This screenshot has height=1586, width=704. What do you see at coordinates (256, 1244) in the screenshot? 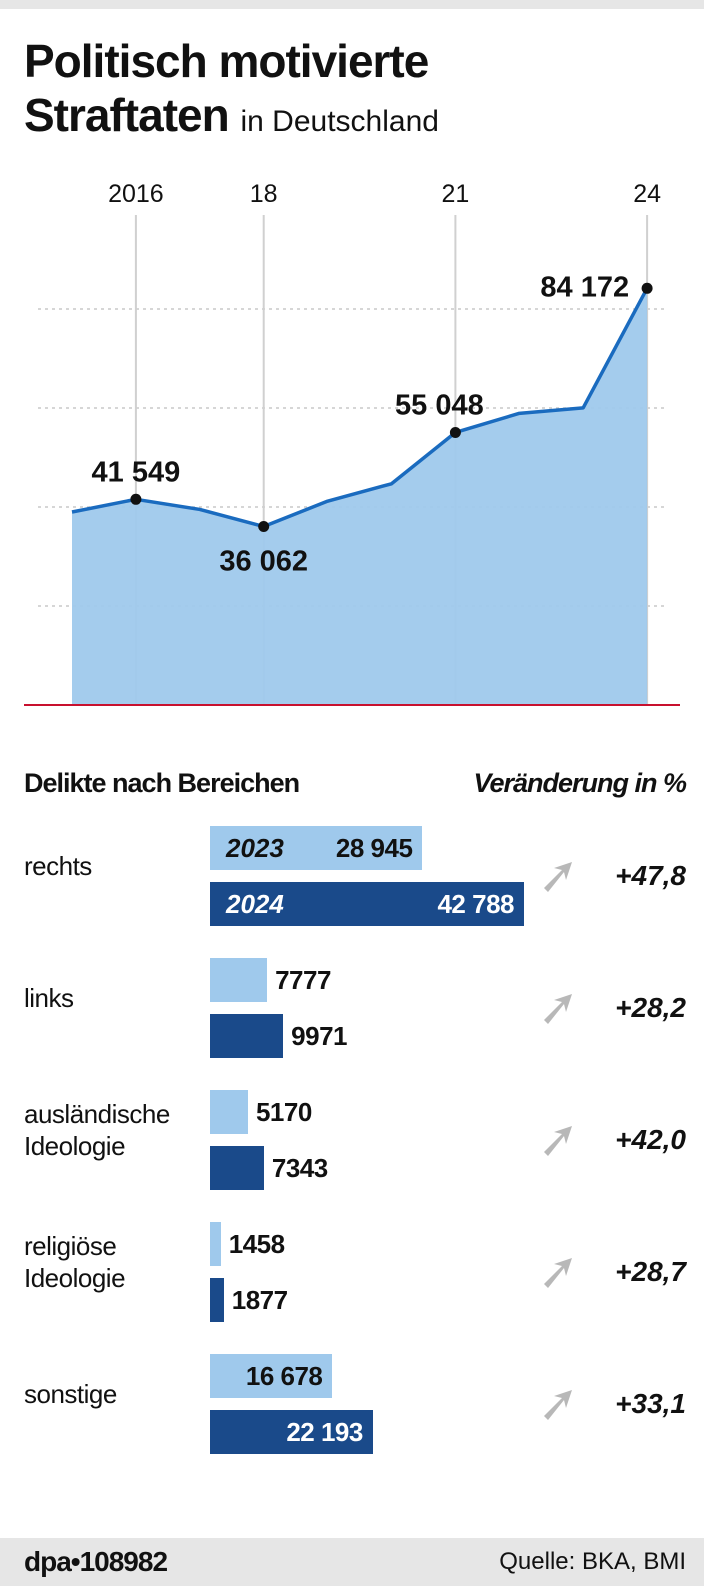
I see `bar-value: 1458` at bounding box center [256, 1244].